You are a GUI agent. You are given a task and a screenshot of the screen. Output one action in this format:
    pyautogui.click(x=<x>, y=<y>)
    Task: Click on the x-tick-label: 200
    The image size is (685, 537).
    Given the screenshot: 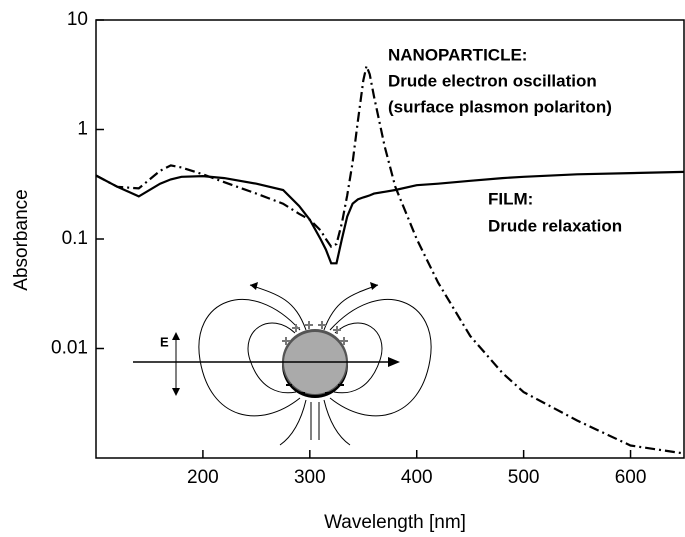 What is the action you would take?
    pyautogui.click(x=203, y=477)
    